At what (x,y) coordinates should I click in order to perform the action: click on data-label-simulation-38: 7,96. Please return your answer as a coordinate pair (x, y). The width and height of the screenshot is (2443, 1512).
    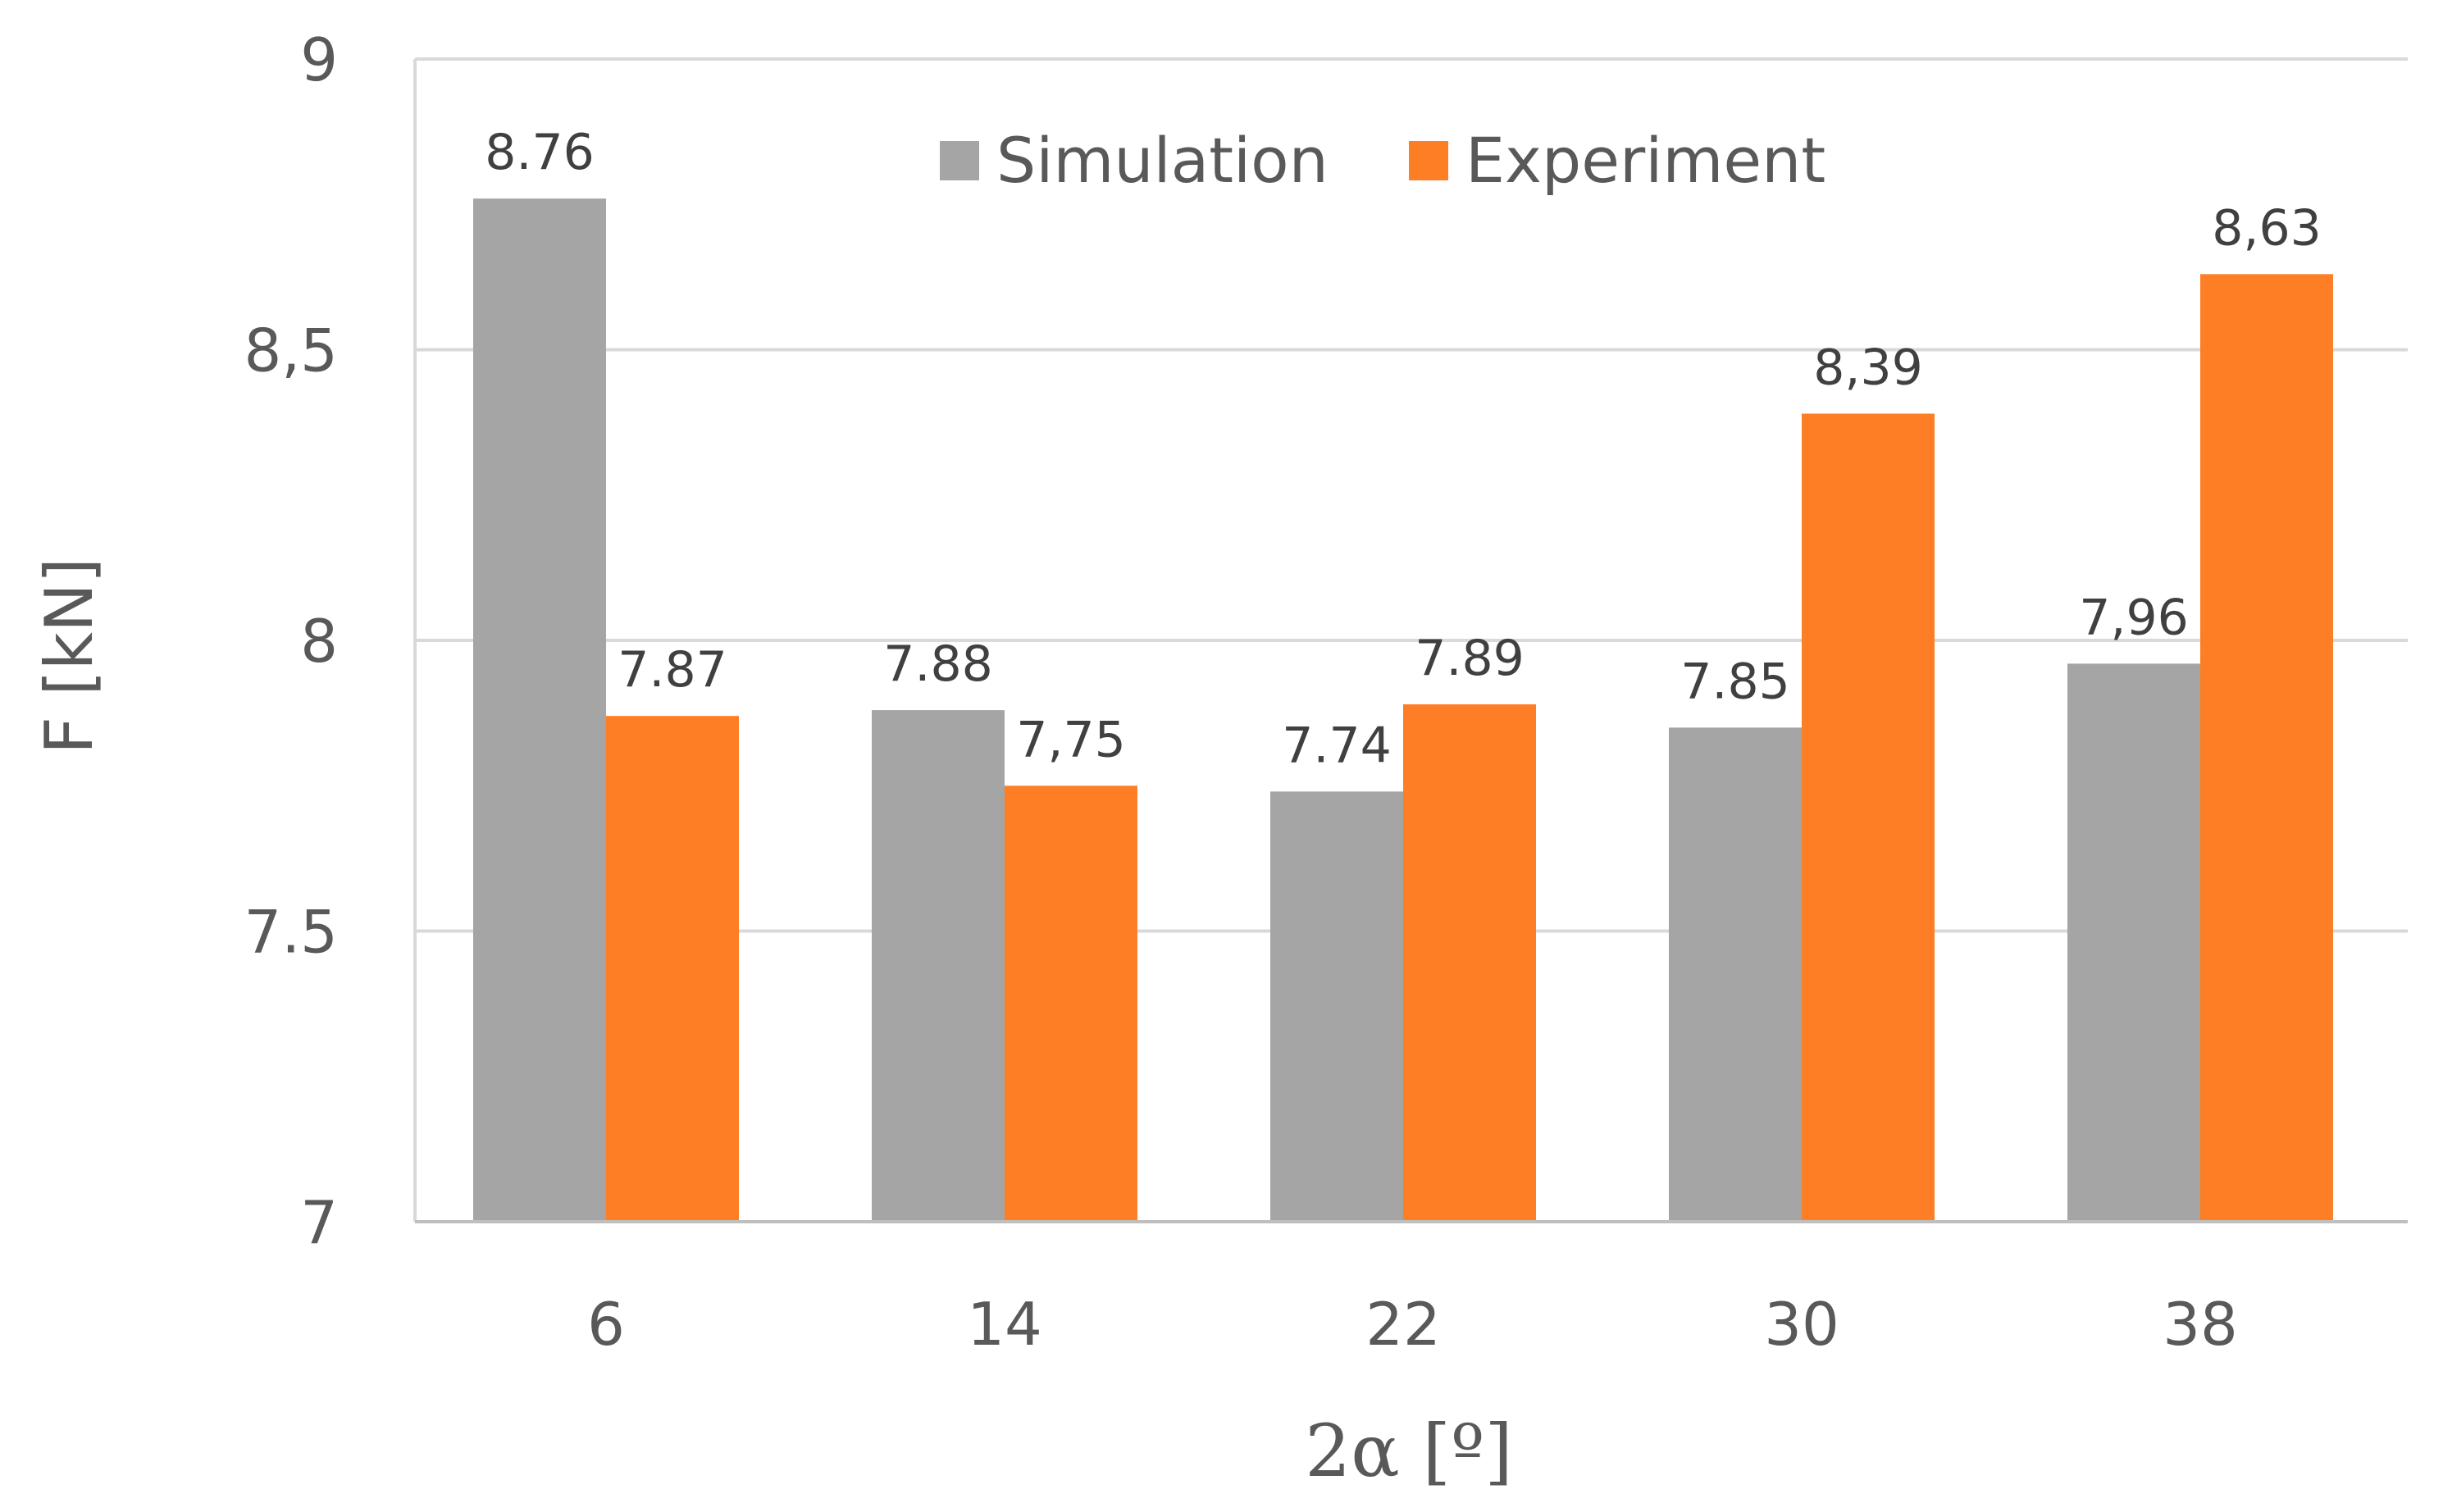
    Looking at the image, I should click on (2134, 617).